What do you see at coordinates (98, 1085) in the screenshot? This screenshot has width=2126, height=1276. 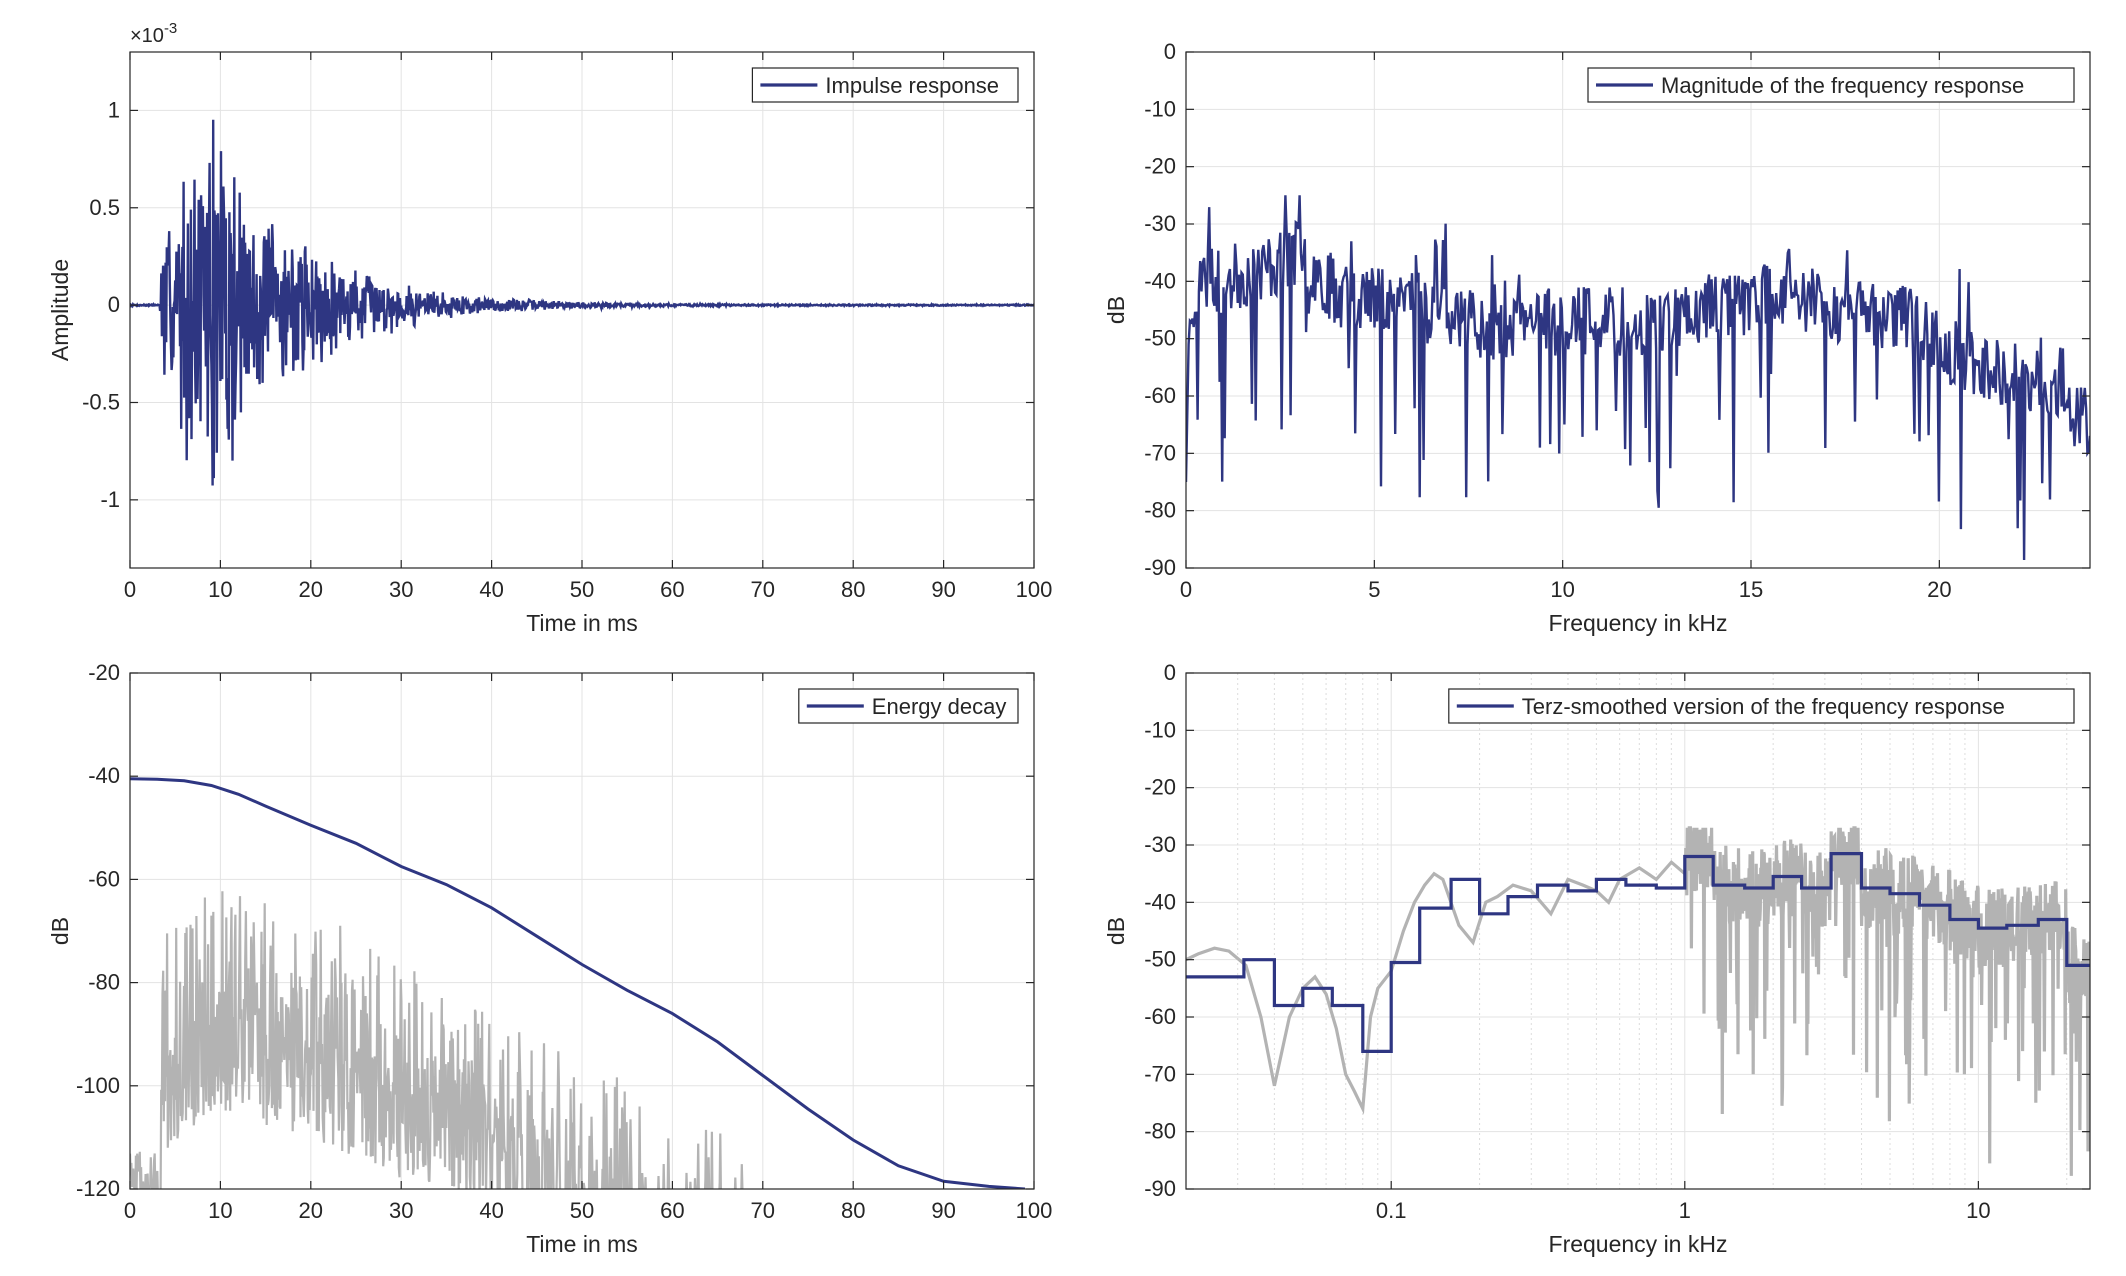 I see `y-tick-label: -100` at bounding box center [98, 1085].